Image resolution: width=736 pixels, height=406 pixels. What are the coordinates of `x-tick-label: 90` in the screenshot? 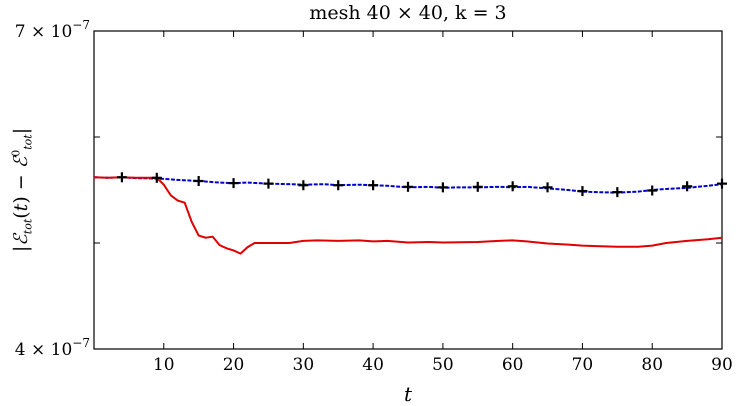 It's located at (722, 365).